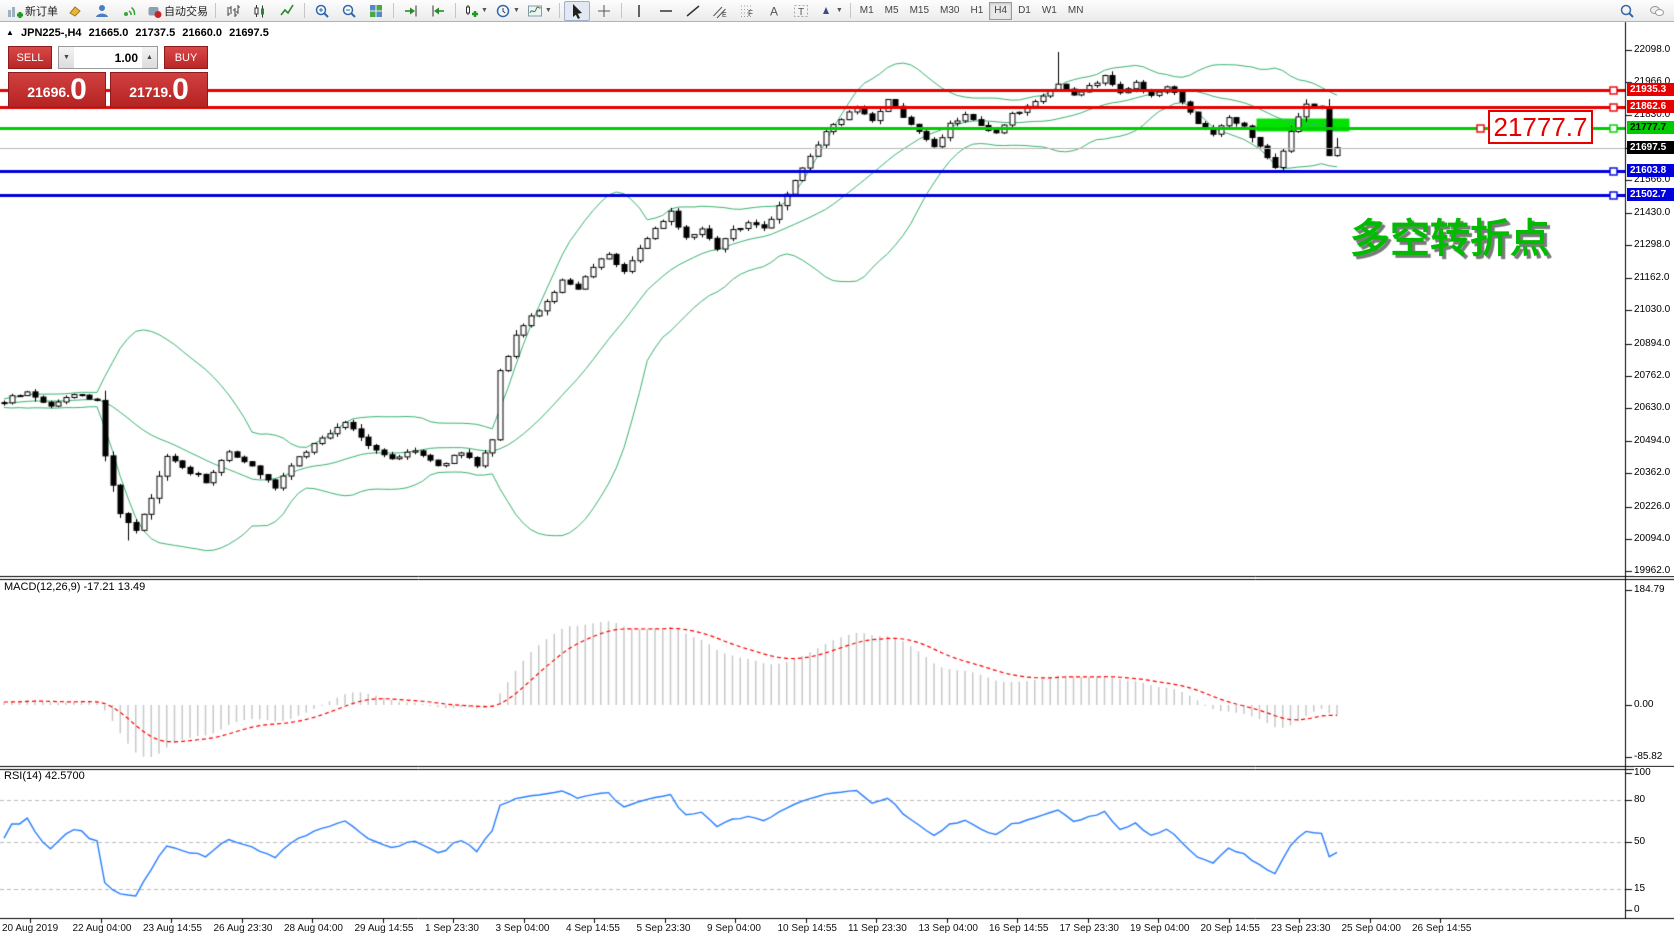  What do you see at coordinates (1024, 10) in the screenshot?
I see `timeframe-button-d1: D1` at bounding box center [1024, 10].